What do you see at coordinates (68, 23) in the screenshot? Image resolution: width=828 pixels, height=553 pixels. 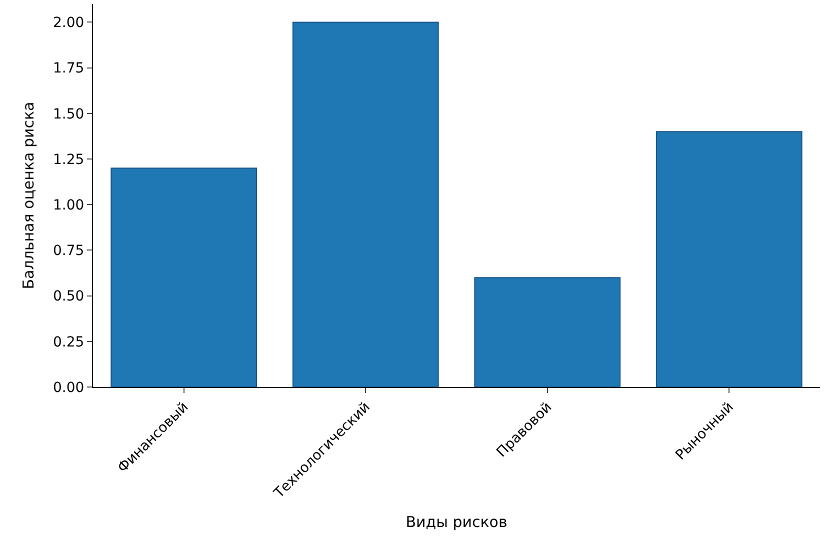 I see `y-tick-label: 2.00` at bounding box center [68, 23].